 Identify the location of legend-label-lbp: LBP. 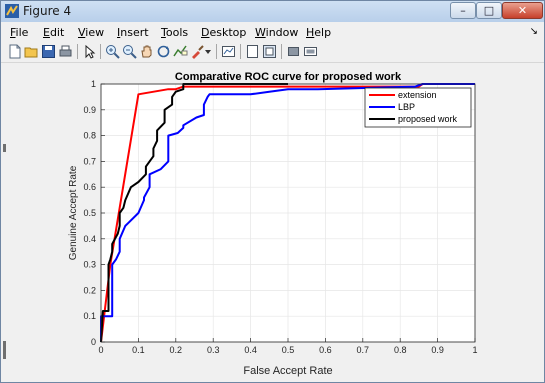
(406, 107).